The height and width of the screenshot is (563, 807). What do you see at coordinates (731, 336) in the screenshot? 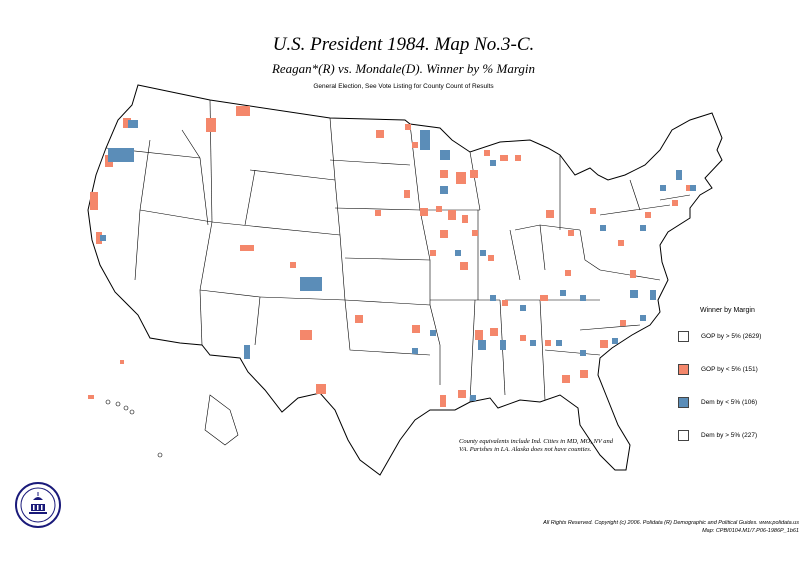
I see `legend-label: GOP by > 5% (2629)` at bounding box center [731, 336].